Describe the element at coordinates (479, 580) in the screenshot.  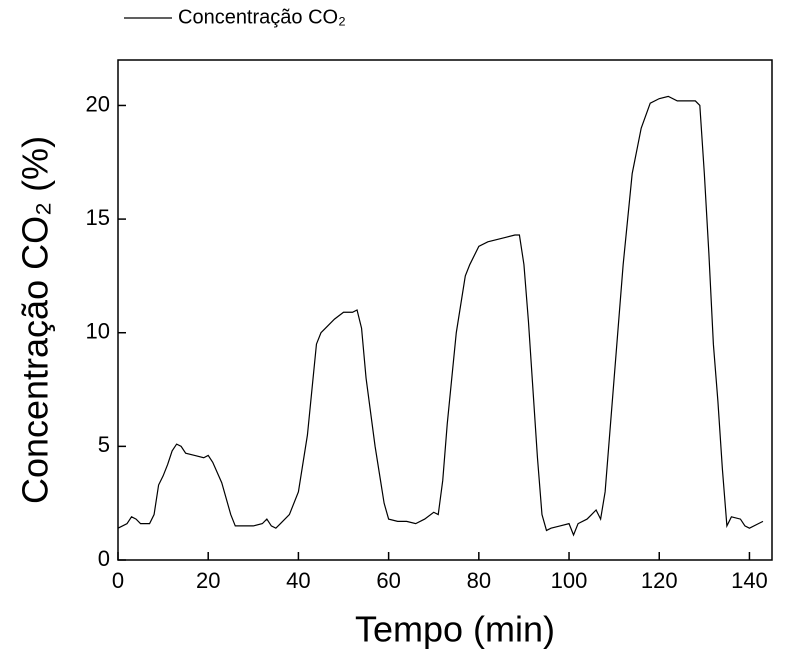
I see `x-tick-label: 80` at that location.